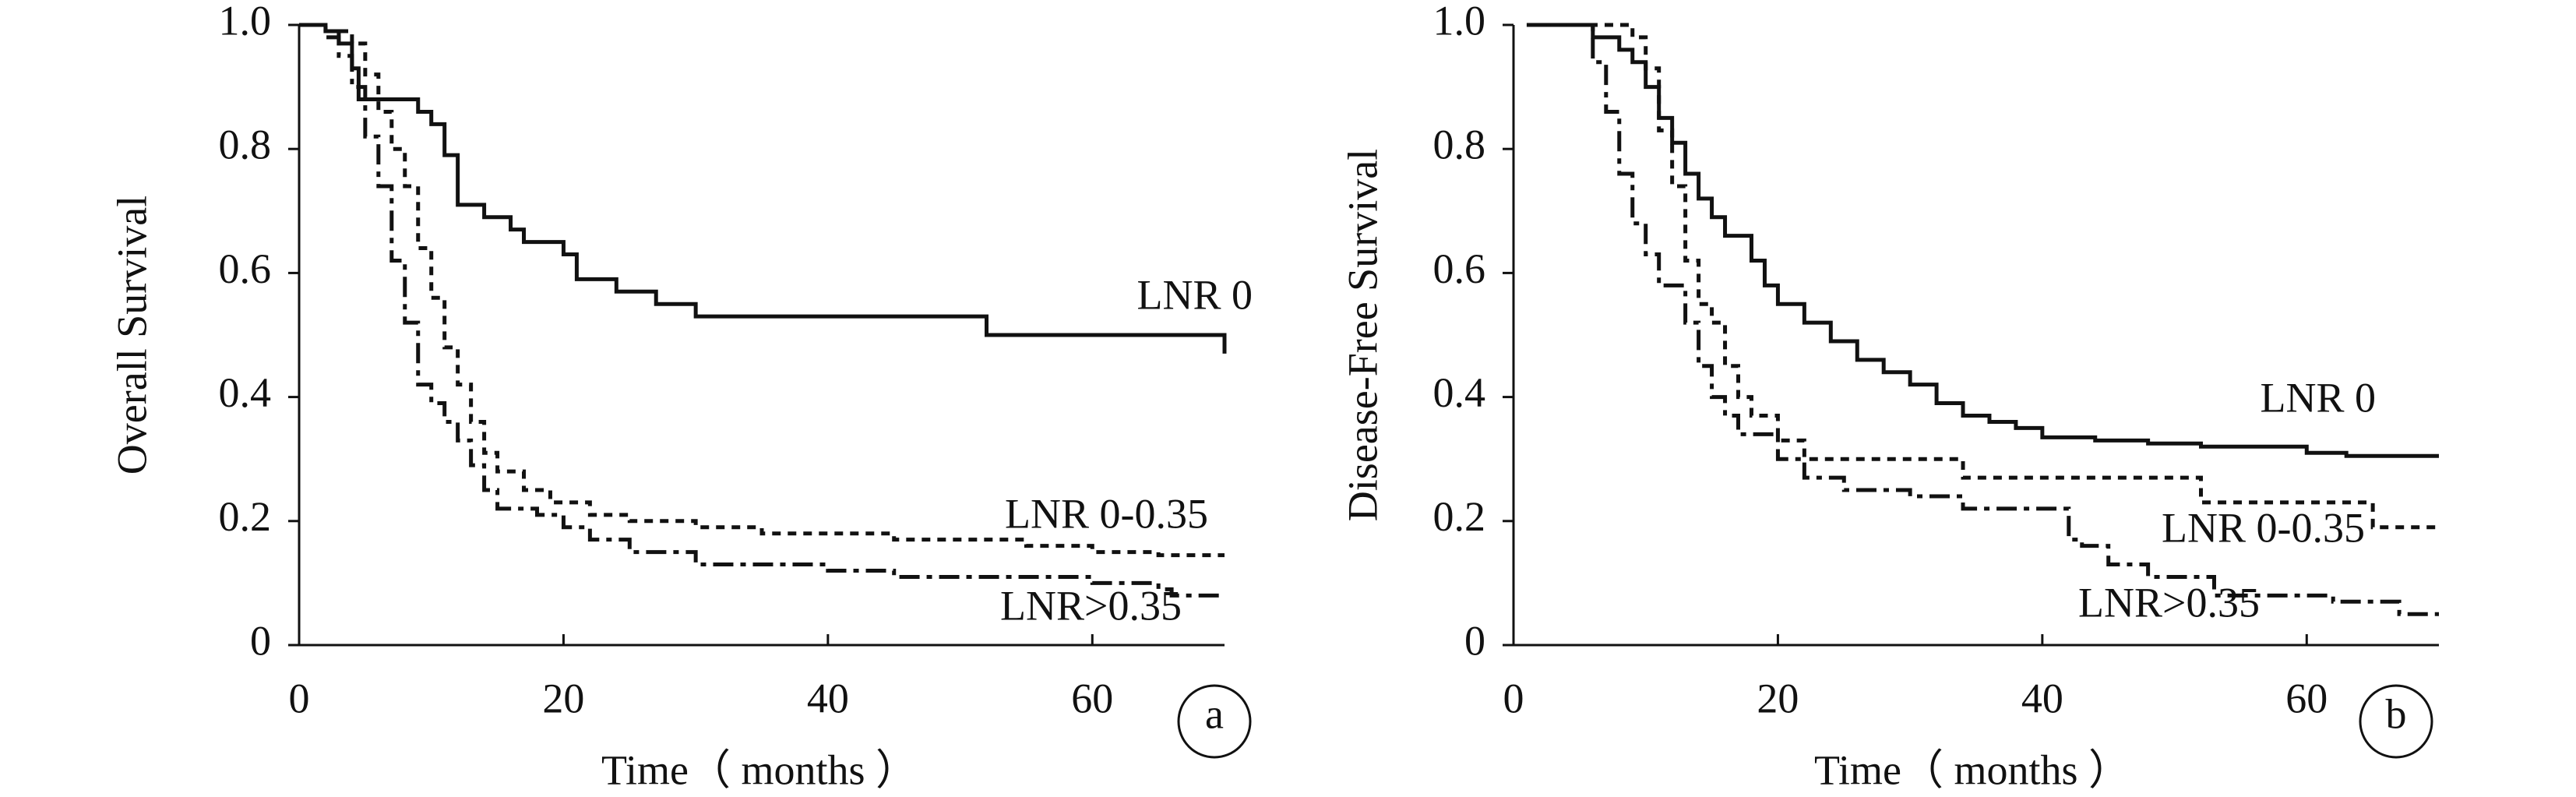  I want to click on panel-label: a, so click(1214, 713).